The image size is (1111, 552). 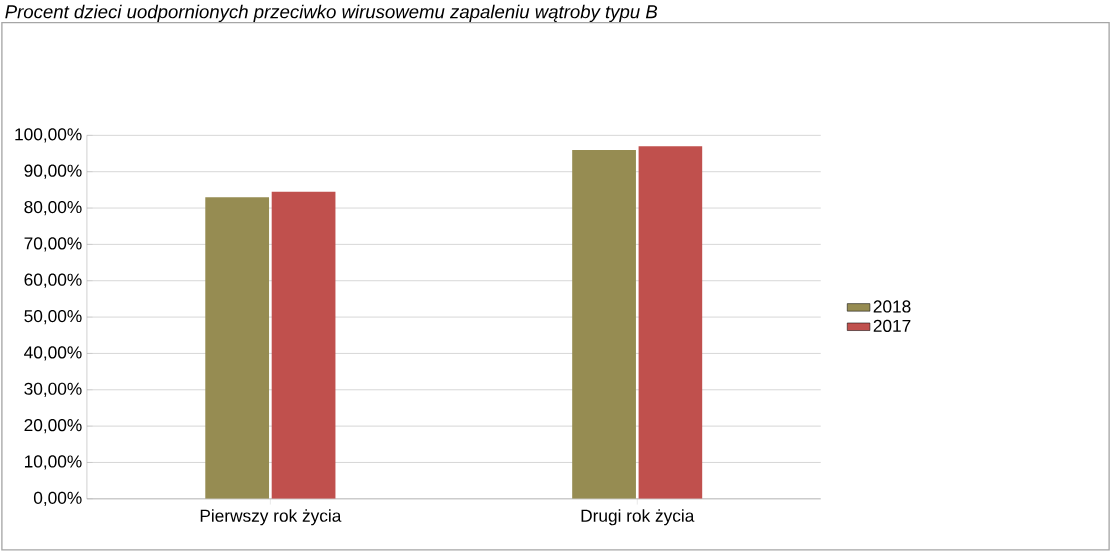 I want to click on y-tick-label: 90,00%, so click(x=53, y=171).